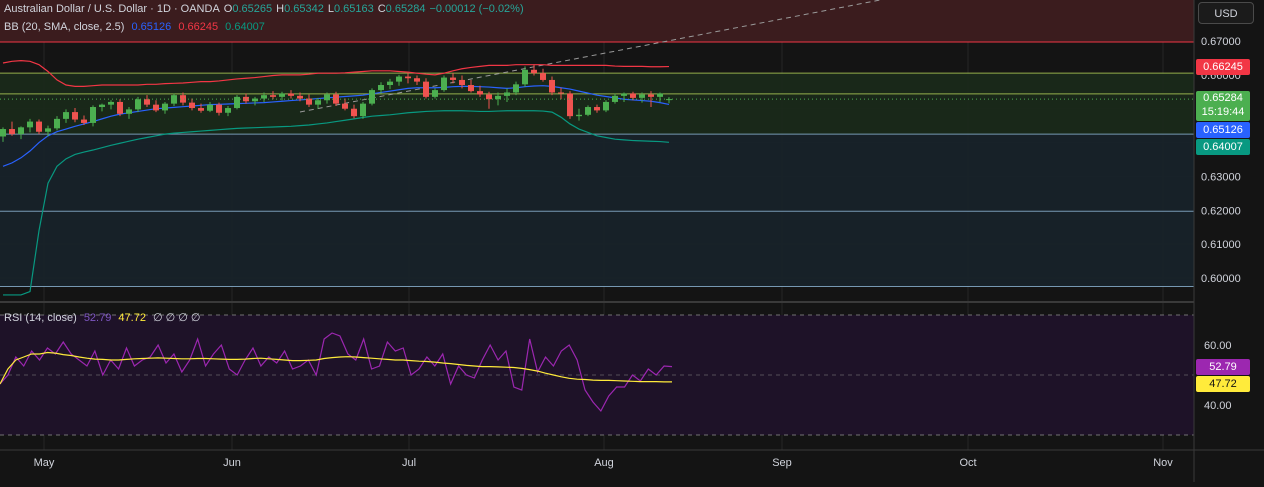  Describe the element at coordinates (232, 463) in the screenshot. I see `time-tick-label: Jun` at that location.